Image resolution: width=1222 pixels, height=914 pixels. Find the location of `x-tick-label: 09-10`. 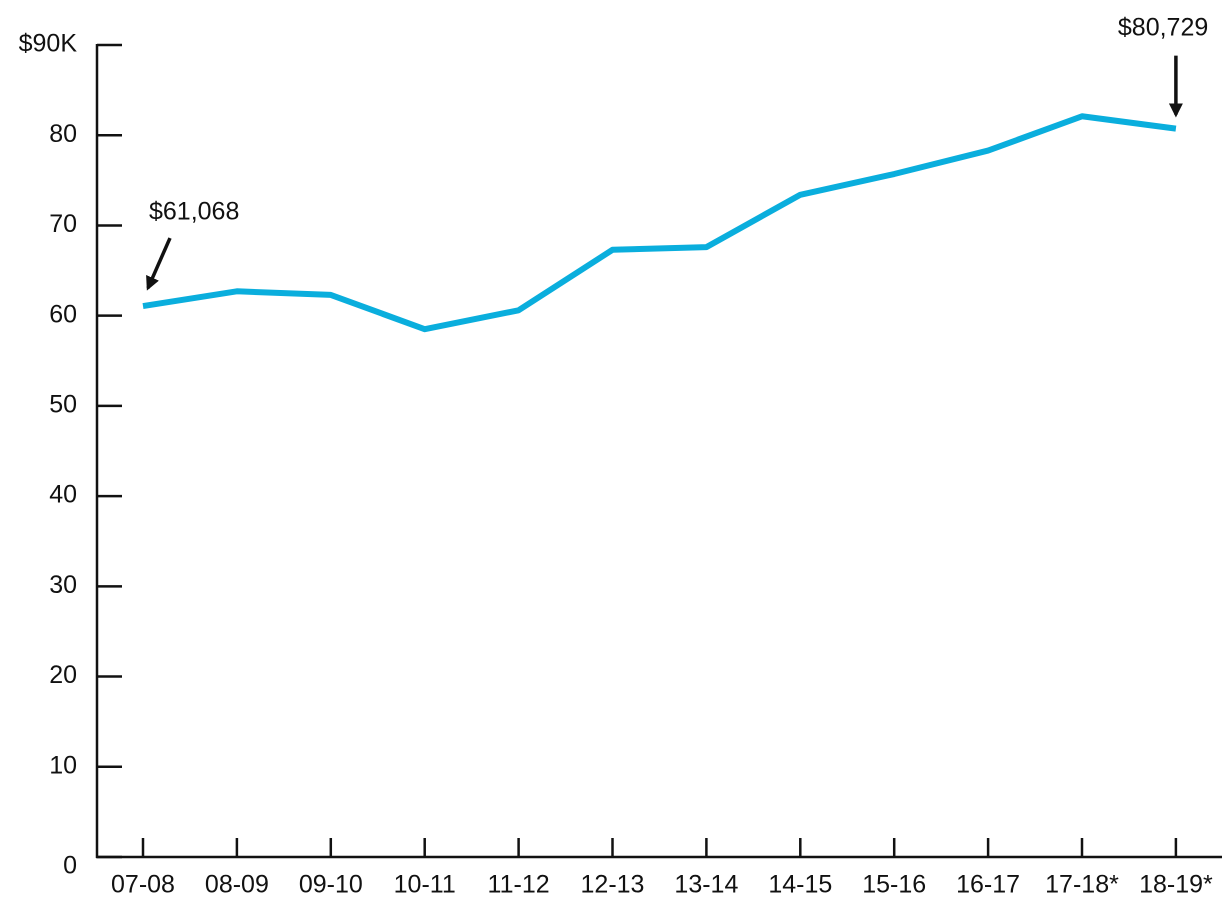

x-tick-label: 09-10 is located at coordinates (331, 885).